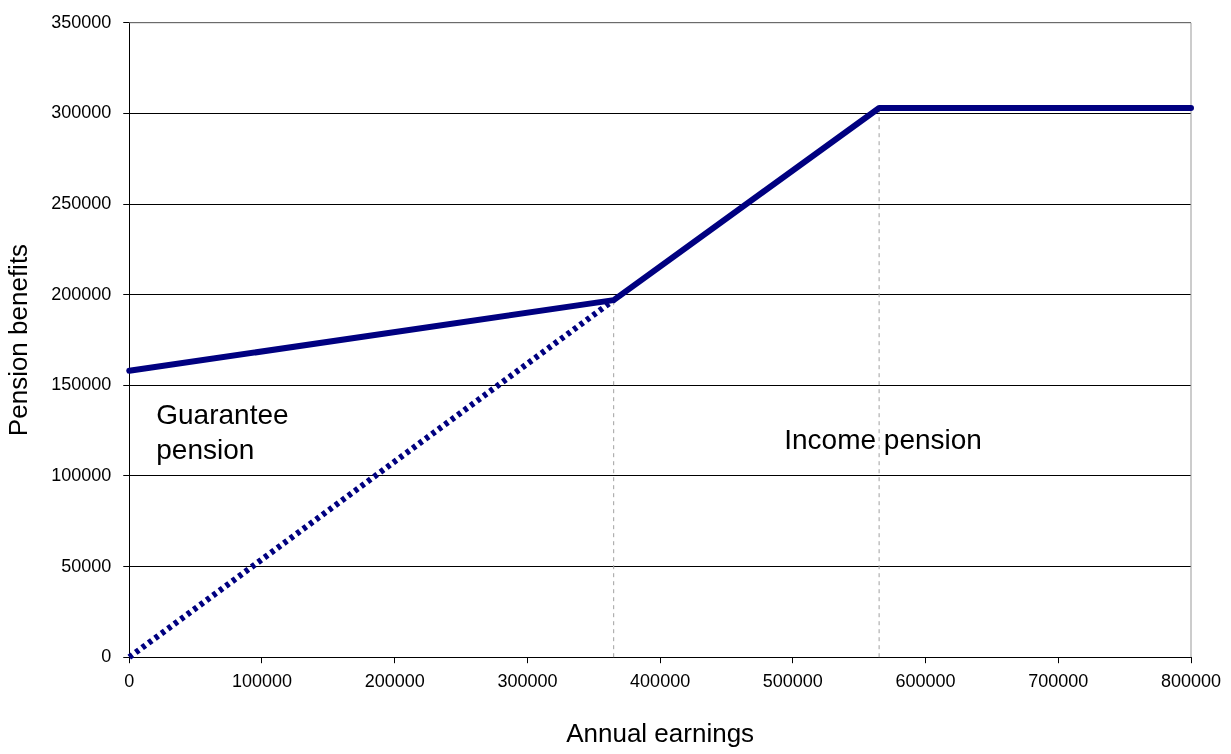 The height and width of the screenshot is (754, 1231). What do you see at coordinates (17, 340) in the screenshot?
I see `y-axis-title: Pension benefits` at bounding box center [17, 340].